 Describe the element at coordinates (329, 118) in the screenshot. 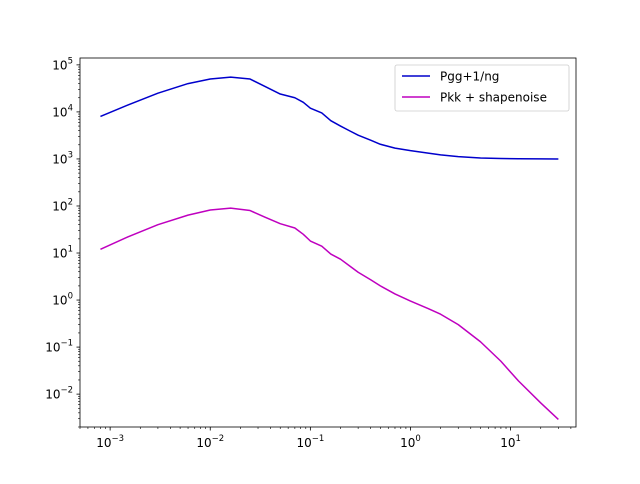

I see `series-line-pgg` at that location.